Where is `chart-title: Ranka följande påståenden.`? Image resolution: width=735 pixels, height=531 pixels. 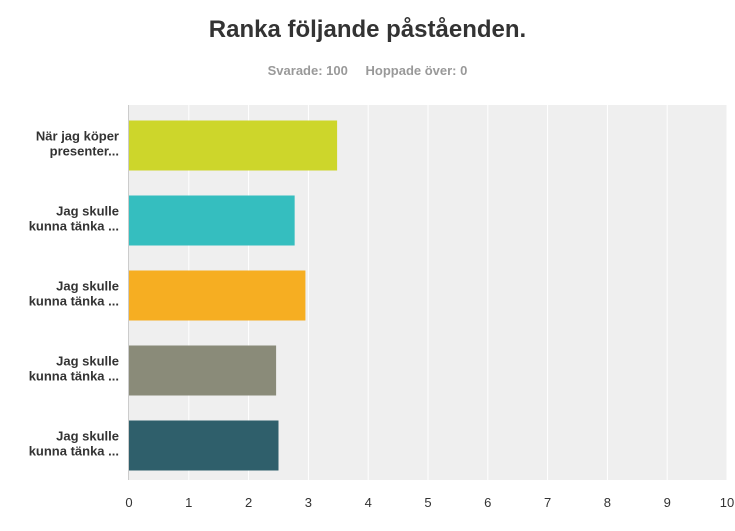 chart-title: Ranka följande påståenden. is located at coordinates (367, 29).